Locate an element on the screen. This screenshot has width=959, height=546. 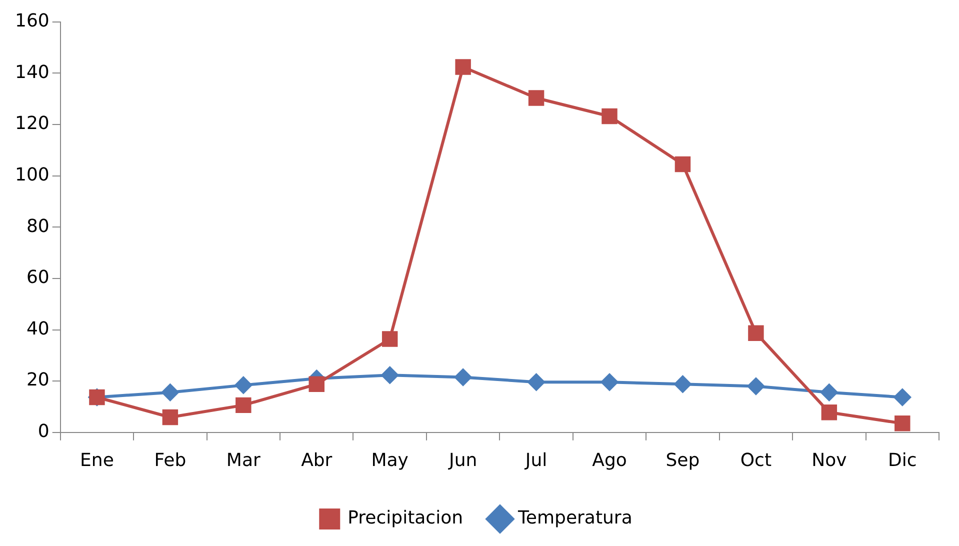
y-tick-label: 100 is located at coordinates (32, 175).